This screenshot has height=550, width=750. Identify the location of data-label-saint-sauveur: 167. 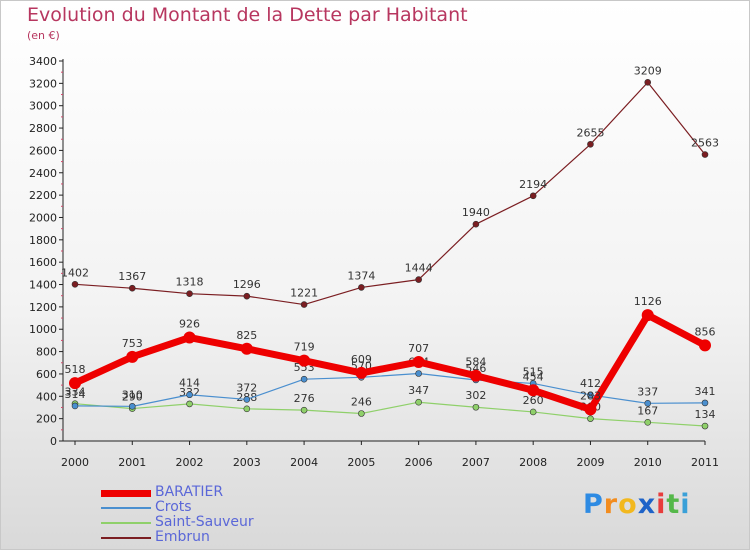
(647, 410).